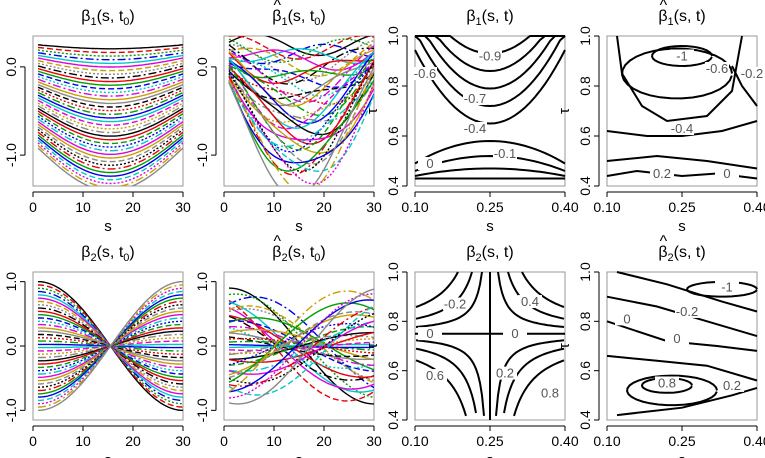 This screenshot has height=458, width=765. I want to click on plot-frame, so click(299, 346).